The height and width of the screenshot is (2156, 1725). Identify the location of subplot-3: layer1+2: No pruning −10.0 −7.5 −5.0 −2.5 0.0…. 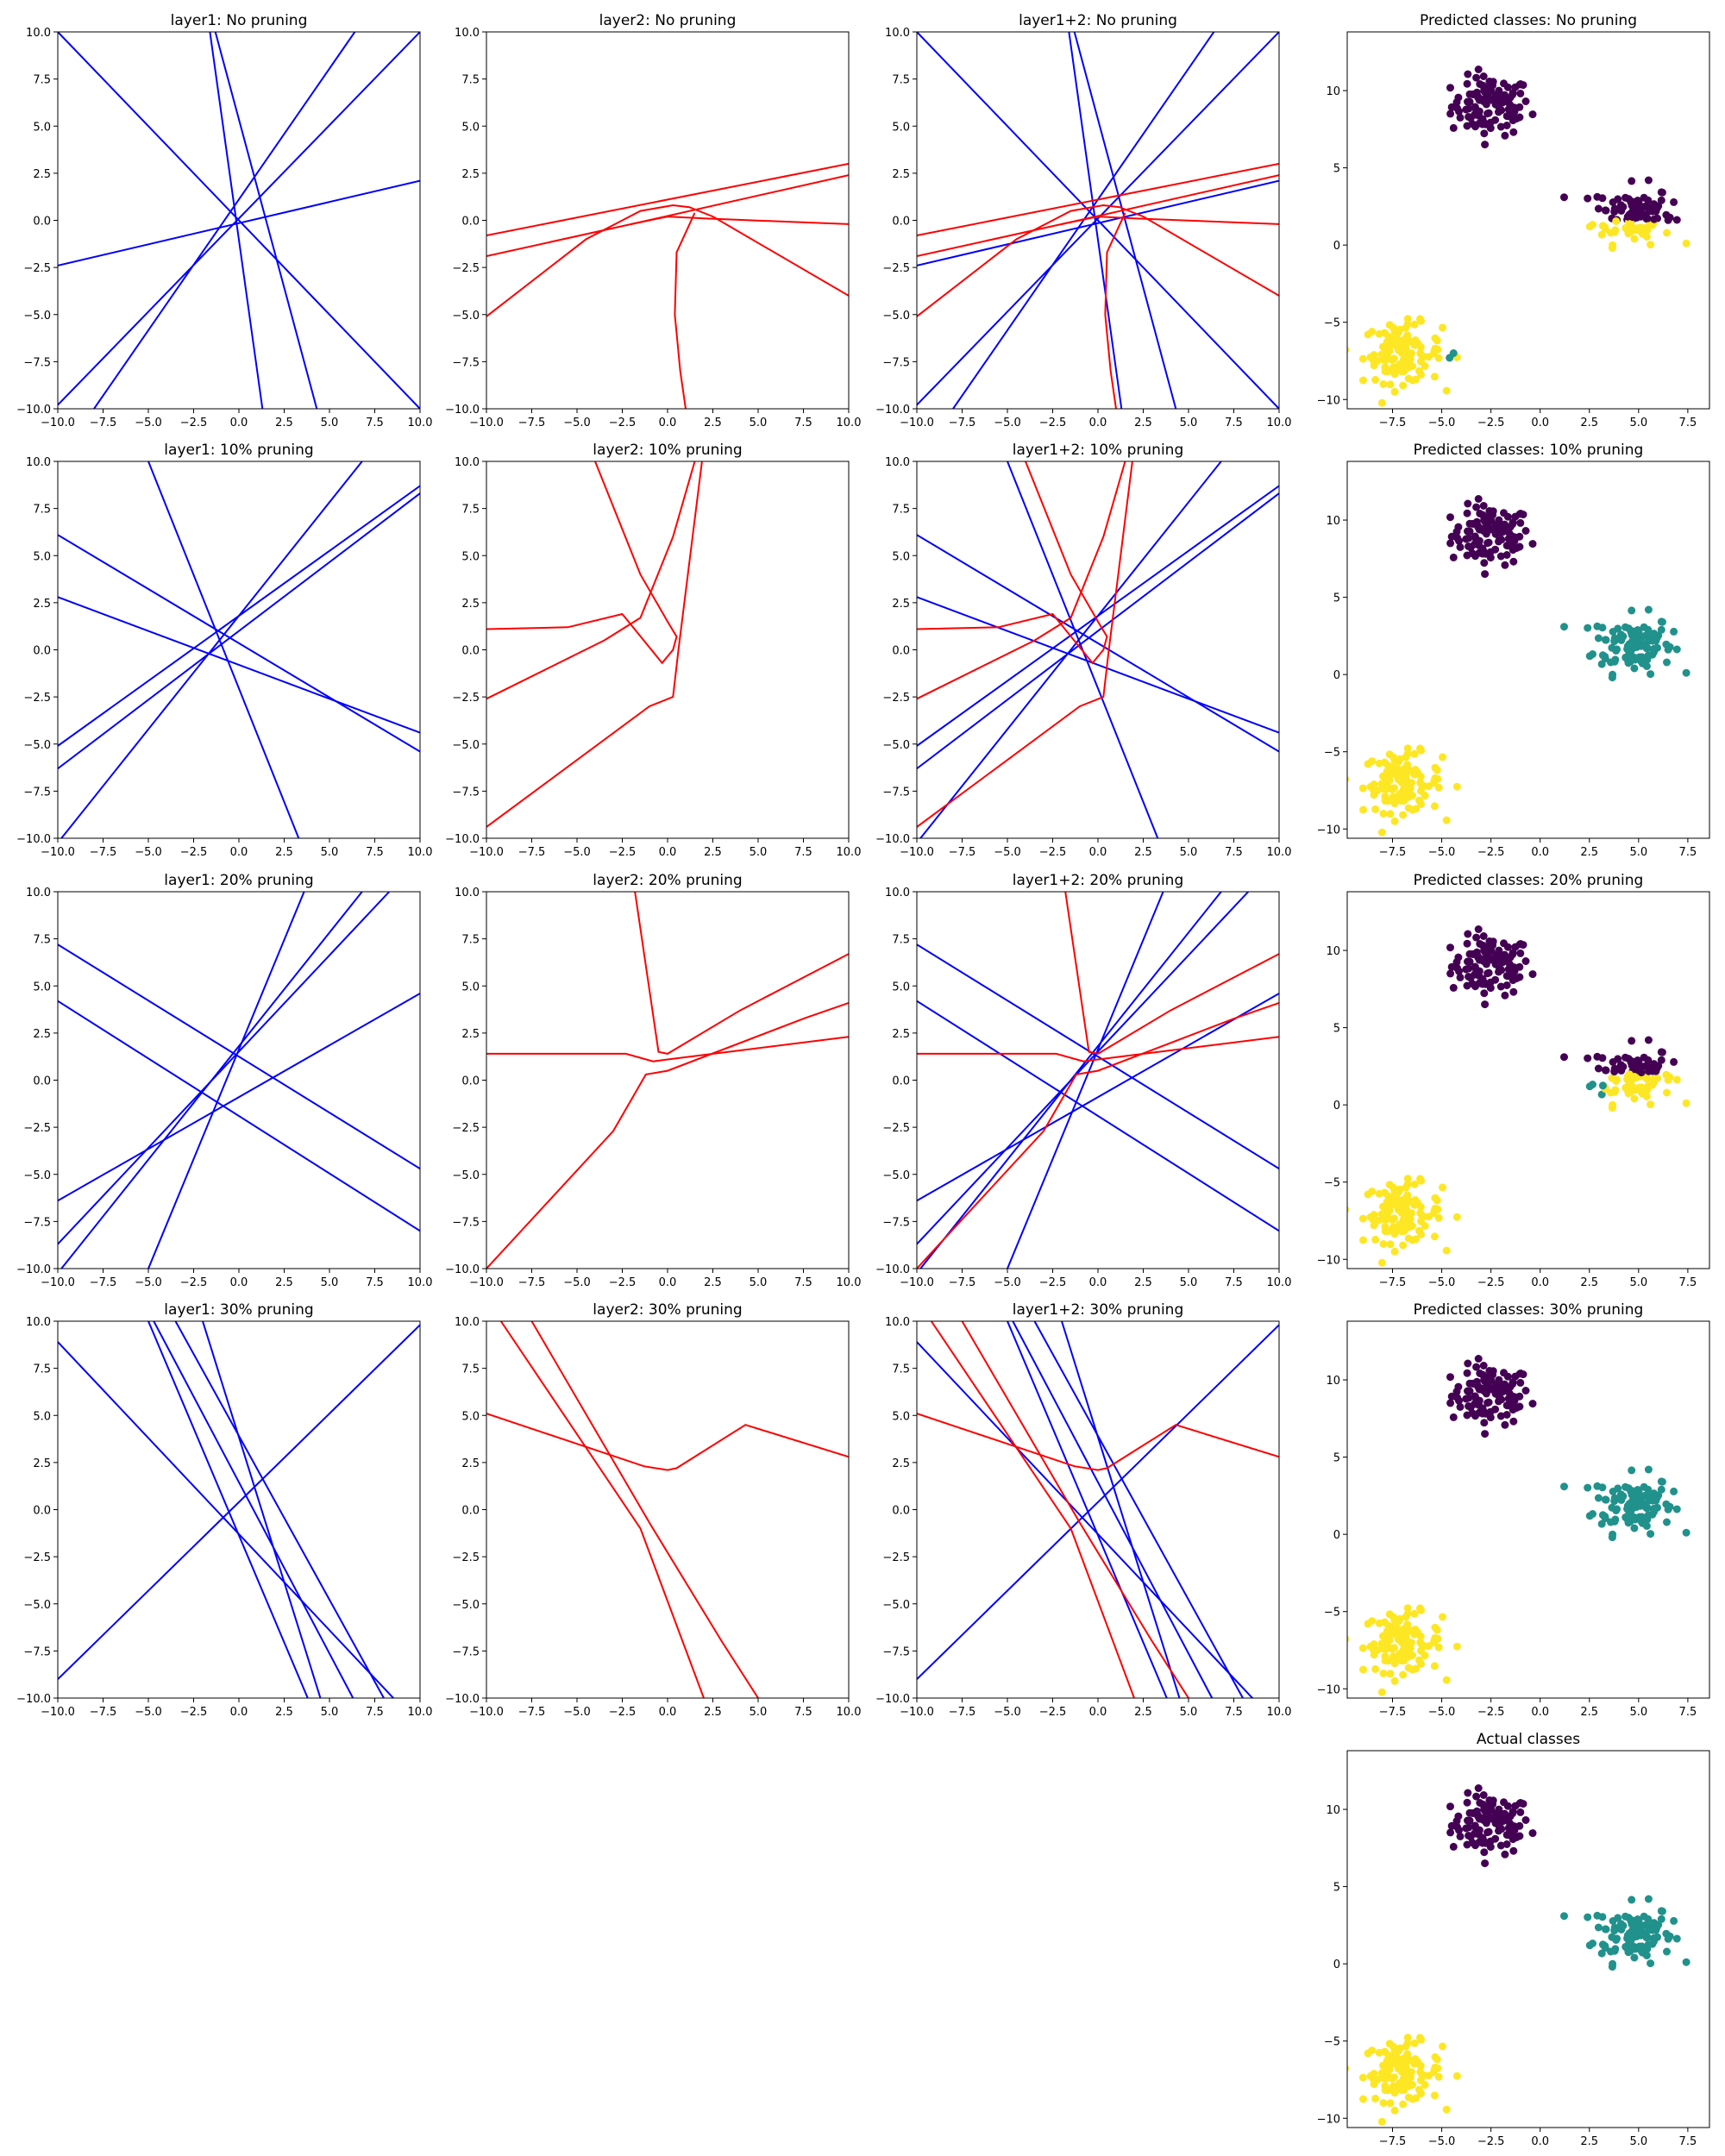
(1083, 220).